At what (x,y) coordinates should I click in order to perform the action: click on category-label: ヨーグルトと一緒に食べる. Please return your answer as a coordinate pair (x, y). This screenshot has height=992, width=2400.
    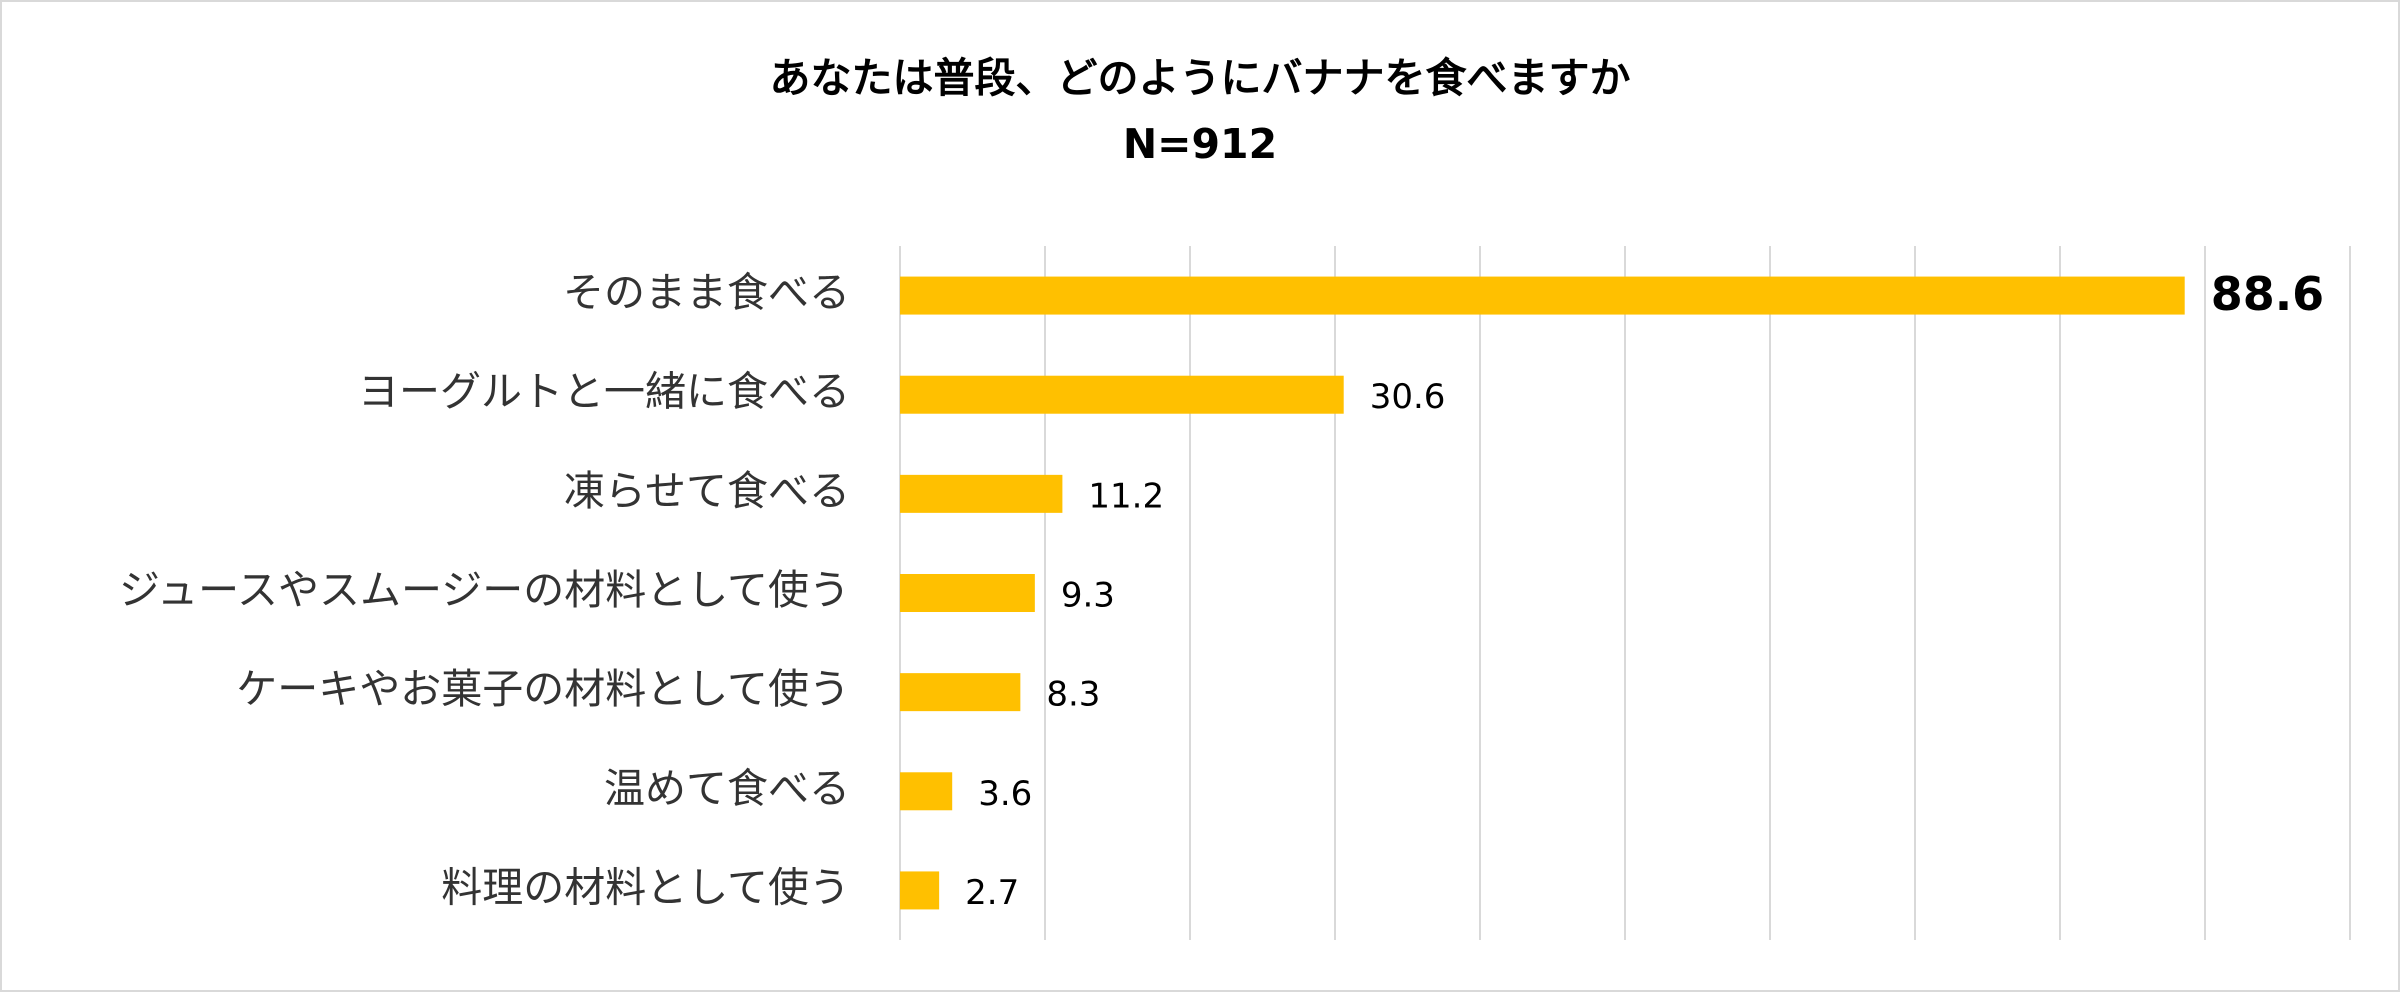
    Looking at the image, I should click on (604, 392).